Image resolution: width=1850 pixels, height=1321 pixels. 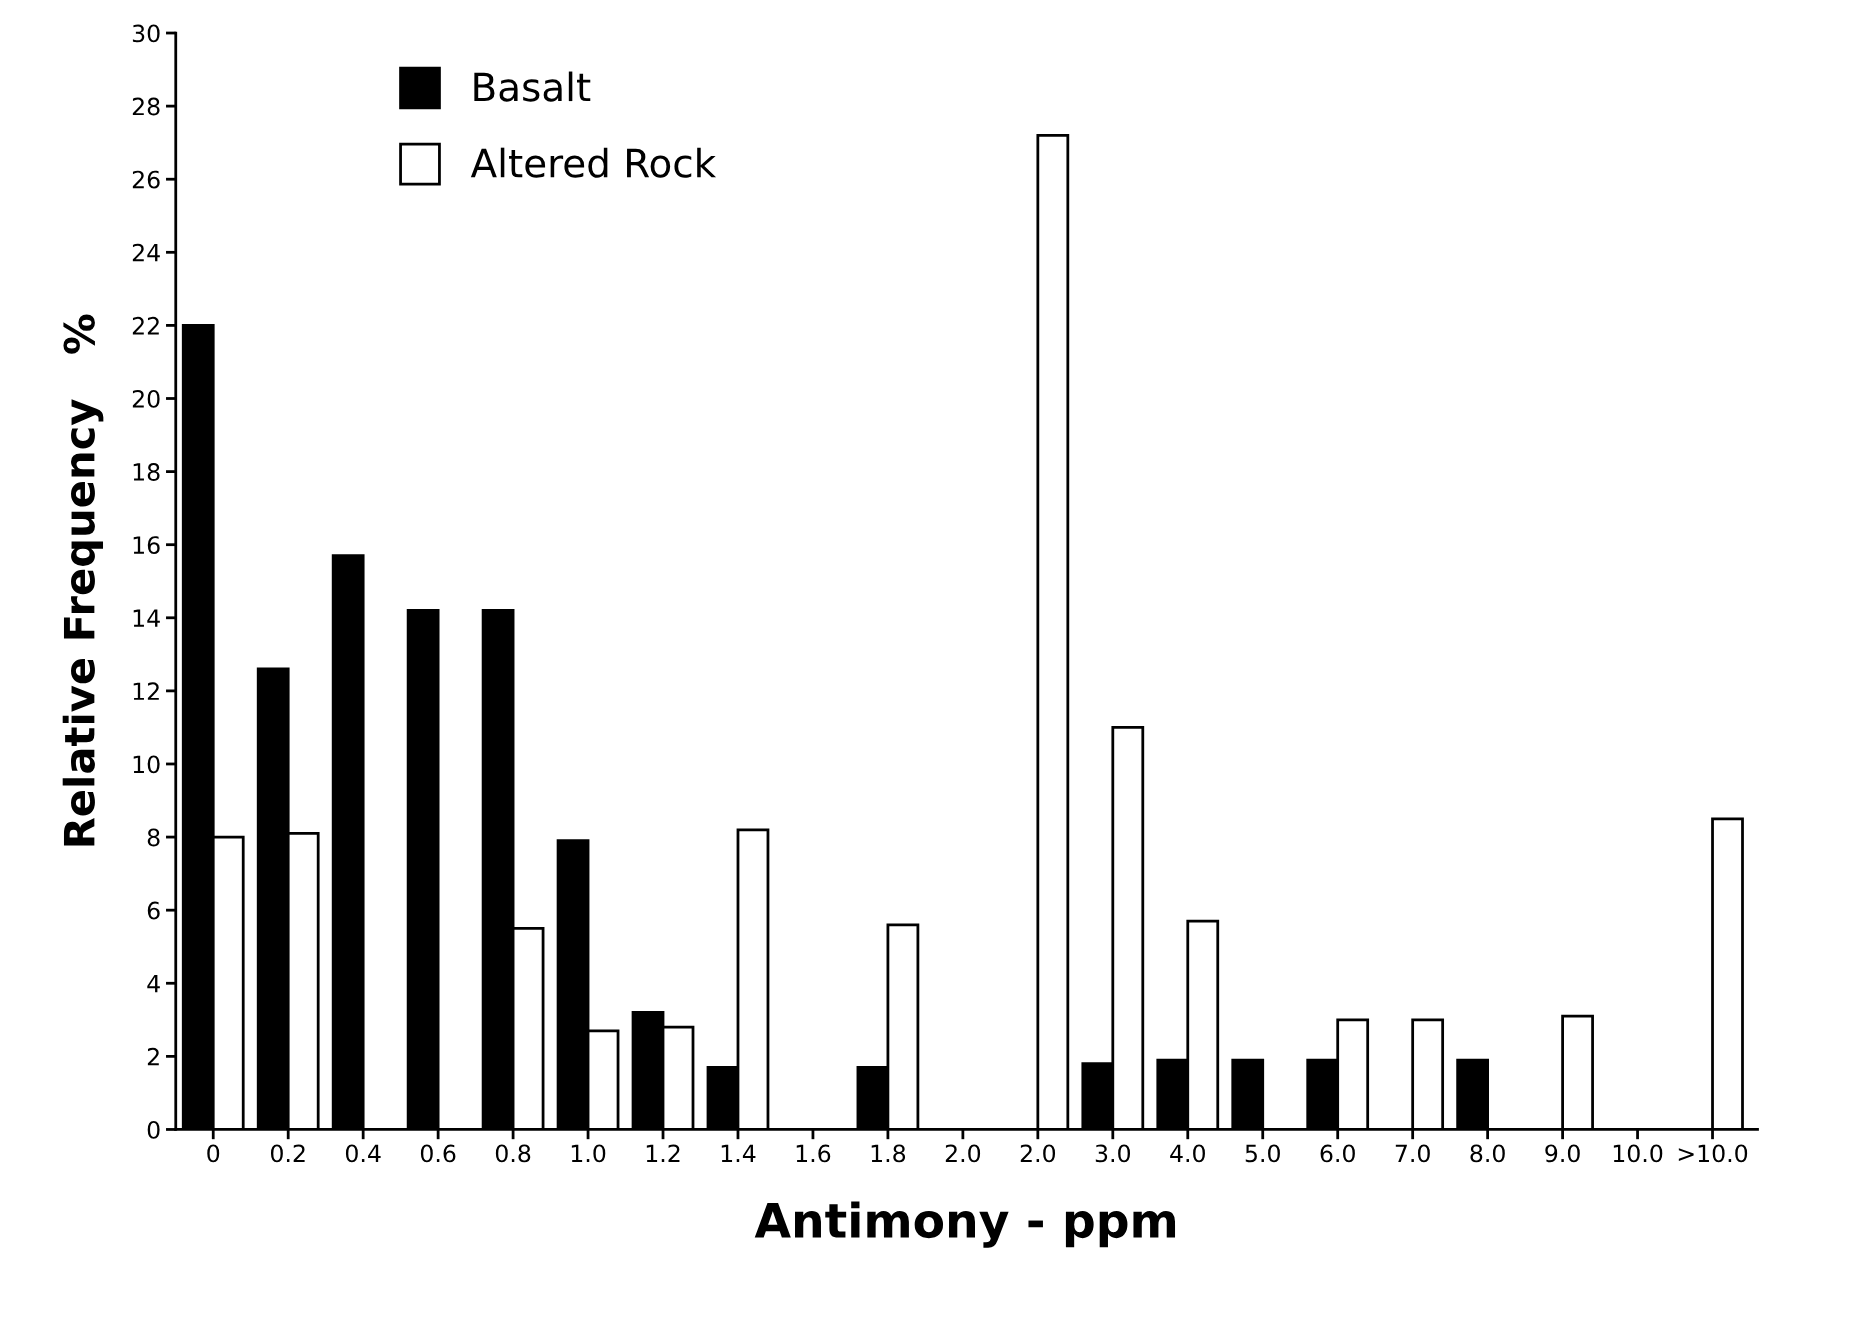 I want to click on x-tick-label: 0, so click(x=213, y=1153).